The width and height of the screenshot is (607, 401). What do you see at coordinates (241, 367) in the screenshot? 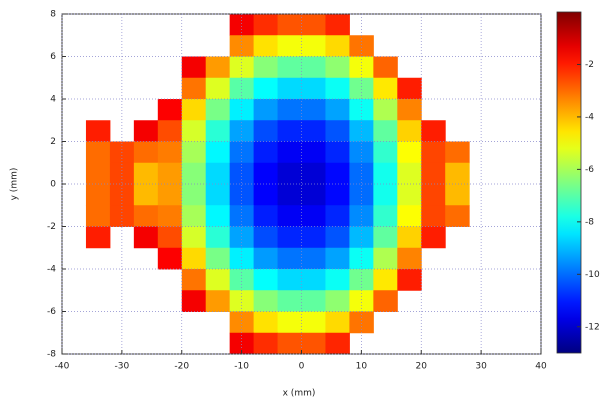
I see `x-tick-label: -10` at bounding box center [241, 367].